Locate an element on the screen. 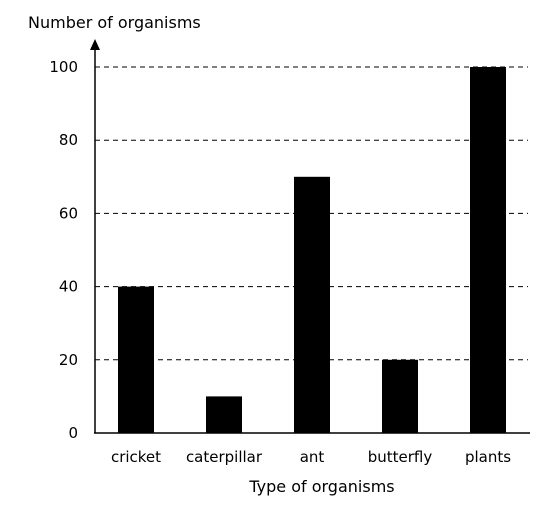 Image resolution: width=554 pixels, height=510 pixels. x-tick-label-plants: plants is located at coordinates (488, 457).